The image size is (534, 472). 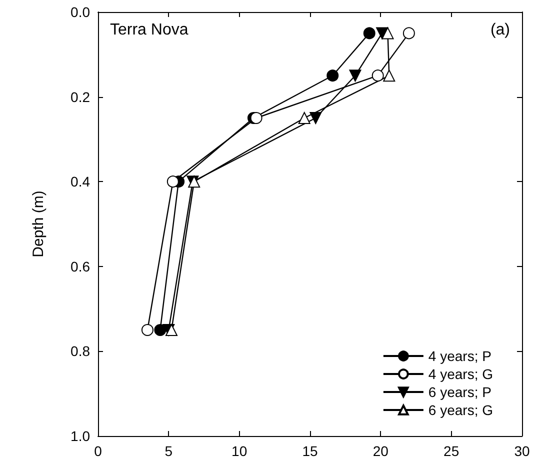 What do you see at coordinates (460, 356) in the screenshot?
I see `legend-label: 4 years; P` at bounding box center [460, 356].